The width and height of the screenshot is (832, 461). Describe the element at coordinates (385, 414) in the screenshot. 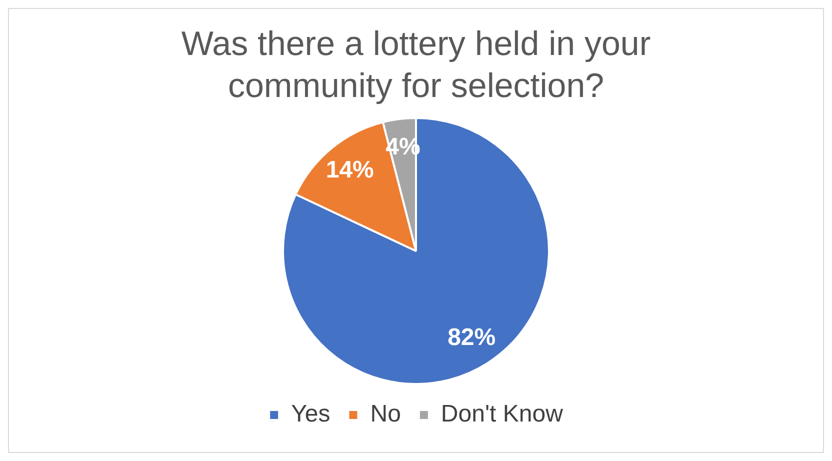

I see `legend-label: No` at that location.